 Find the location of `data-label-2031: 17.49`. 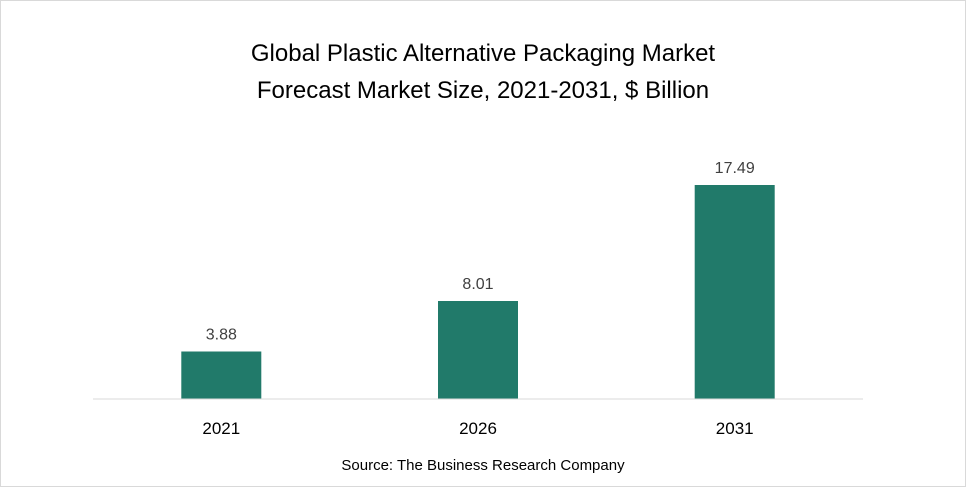

data-label-2031: 17.49 is located at coordinates (735, 168).